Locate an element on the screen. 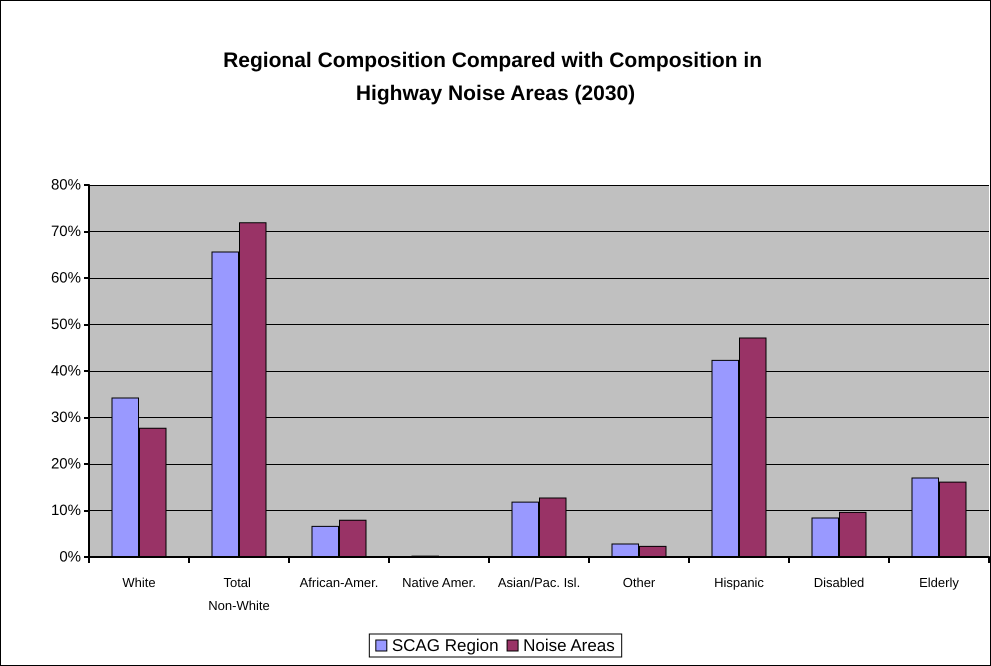 This screenshot has width=991, height=666. y-tick-label: 60% is located at coordinates (65, 278).